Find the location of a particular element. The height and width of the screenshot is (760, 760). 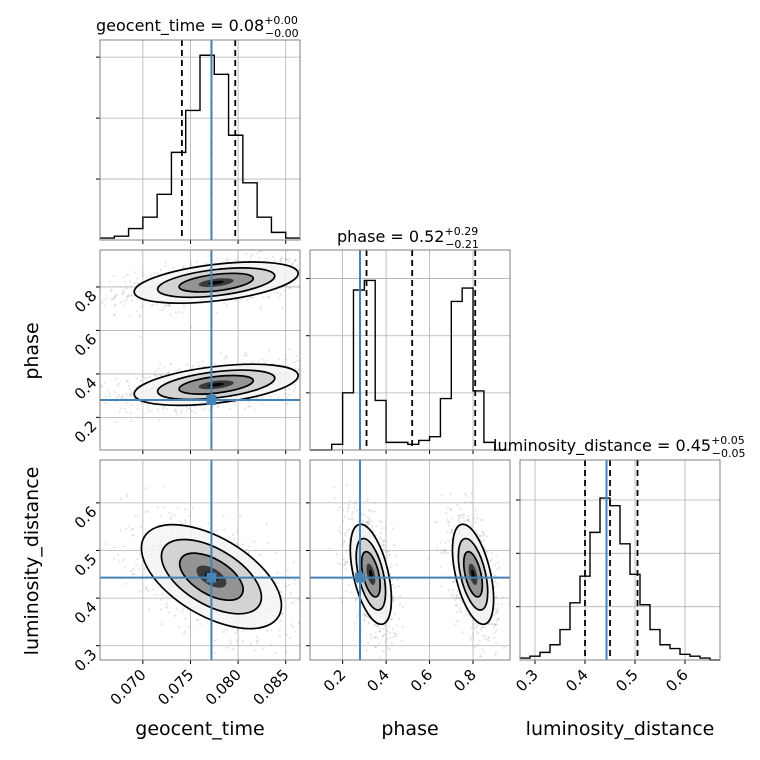

y-tick-label: 0.3 is located at coordinates (86, 660).